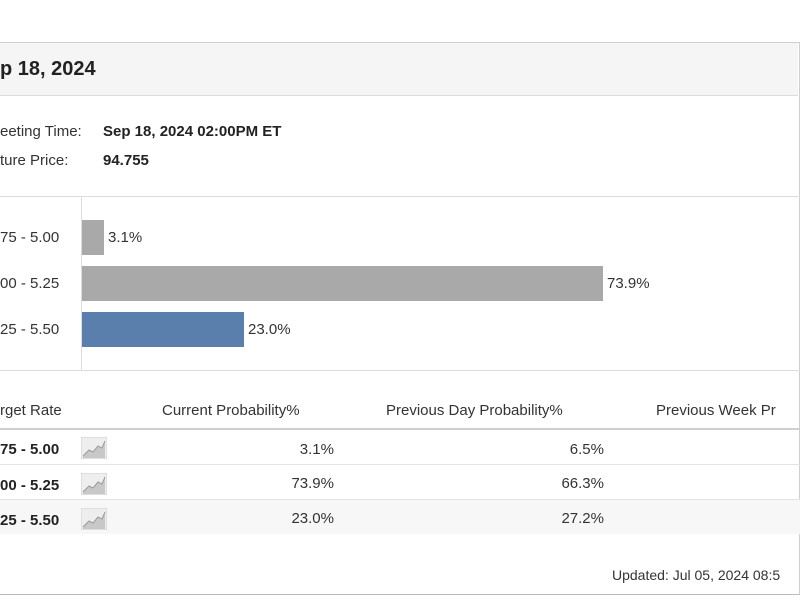 Image resolution: width=800 pixels, height=600 pixels. I want to click on future-price-label: ture Price:, so click(34, 160).